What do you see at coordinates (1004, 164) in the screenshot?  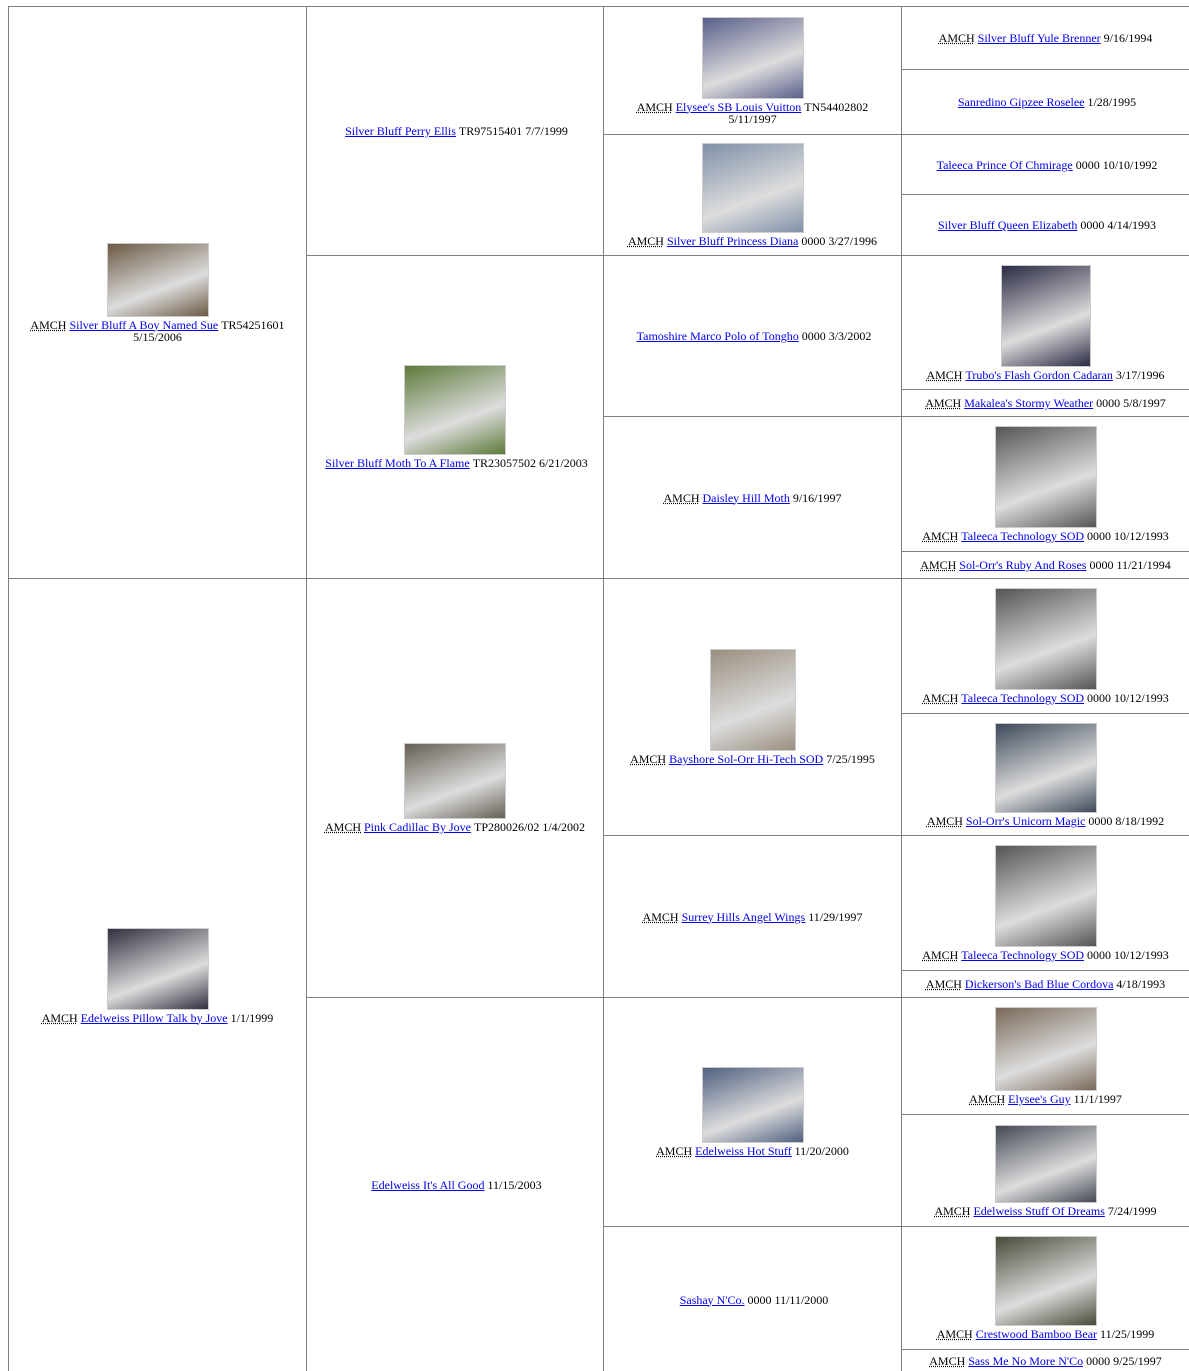 I see `dog-link: Taleeca Prince Of Chmirage` at bounding box center [1004, 164].